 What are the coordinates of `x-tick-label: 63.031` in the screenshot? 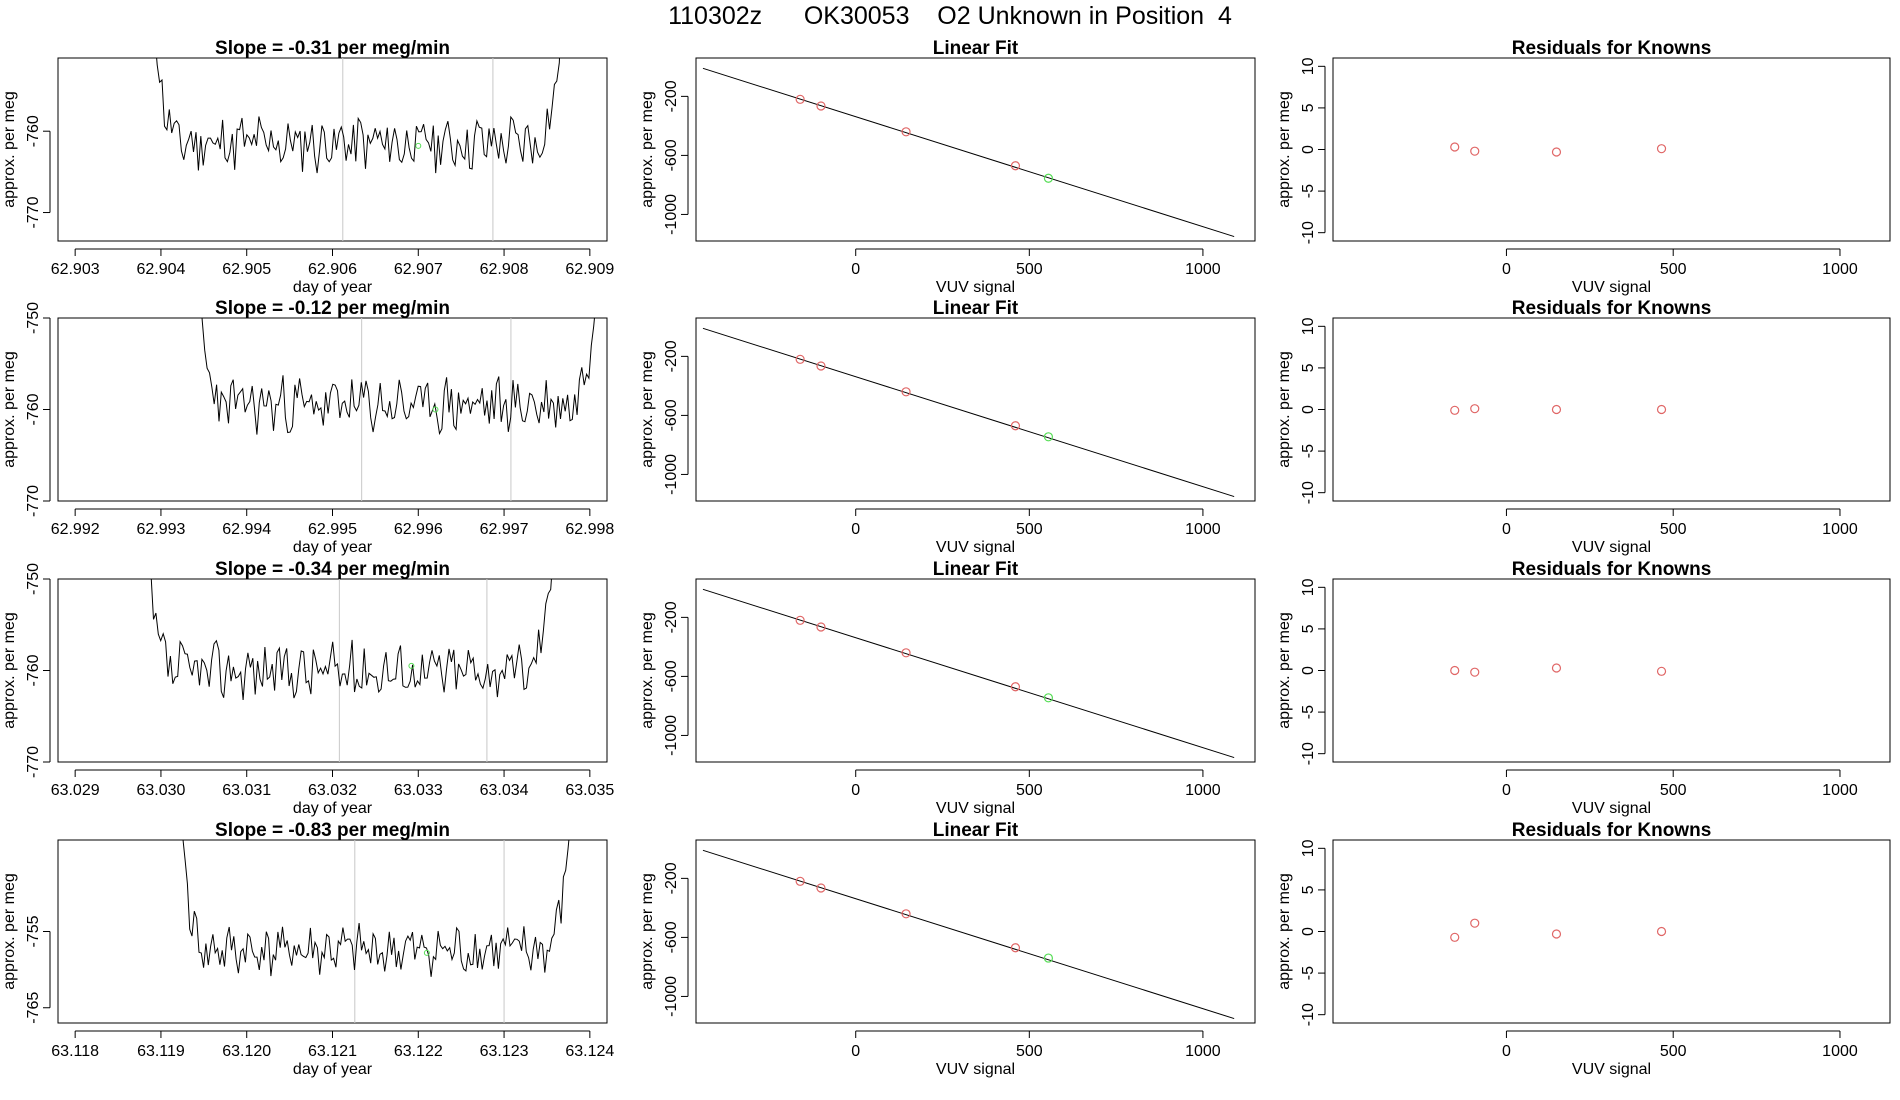 It's located at (246, 790).